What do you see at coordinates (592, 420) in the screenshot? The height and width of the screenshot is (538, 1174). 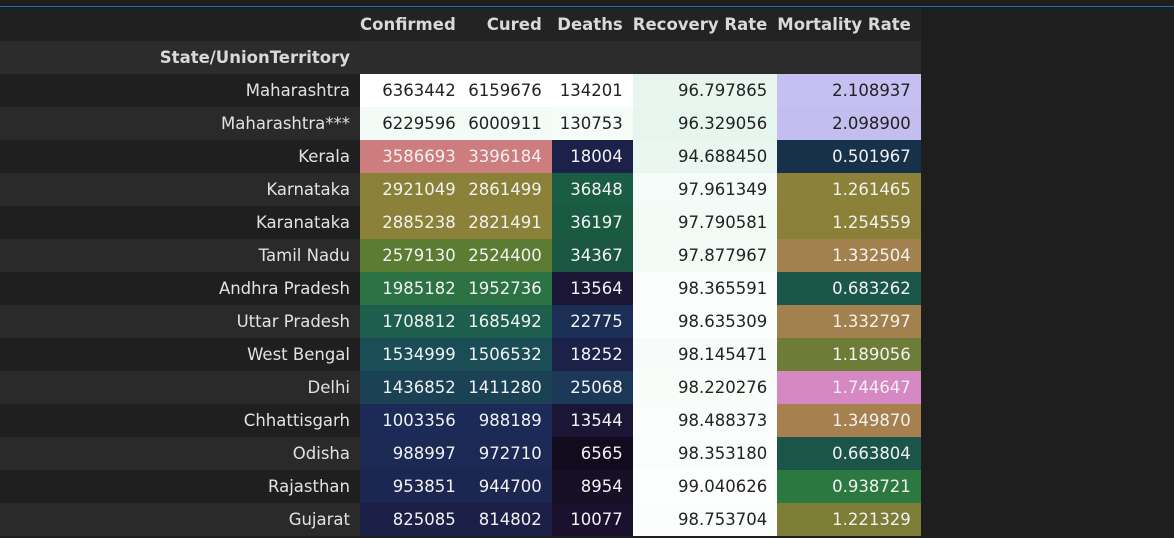 I see `cell-deaths: 13544` at bounding box center [592, 420].